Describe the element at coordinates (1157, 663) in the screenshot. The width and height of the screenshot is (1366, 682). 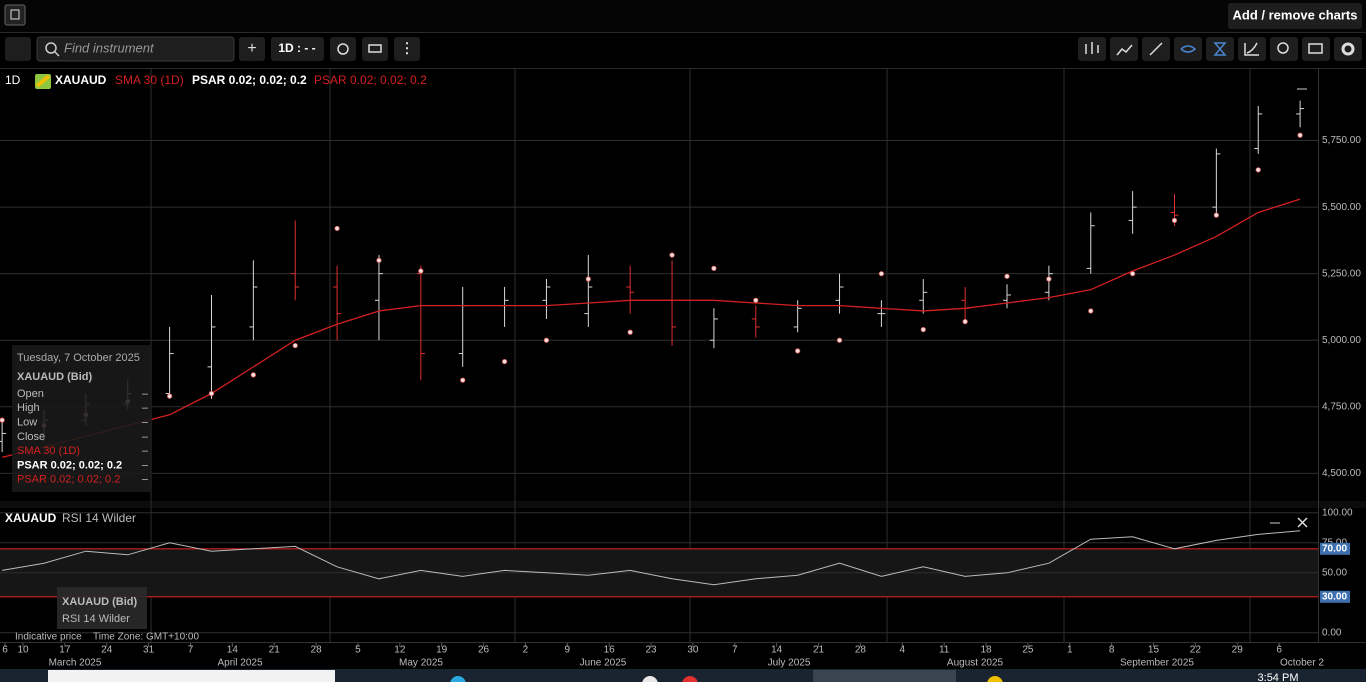
I see `month-label: September 2025` at that location.